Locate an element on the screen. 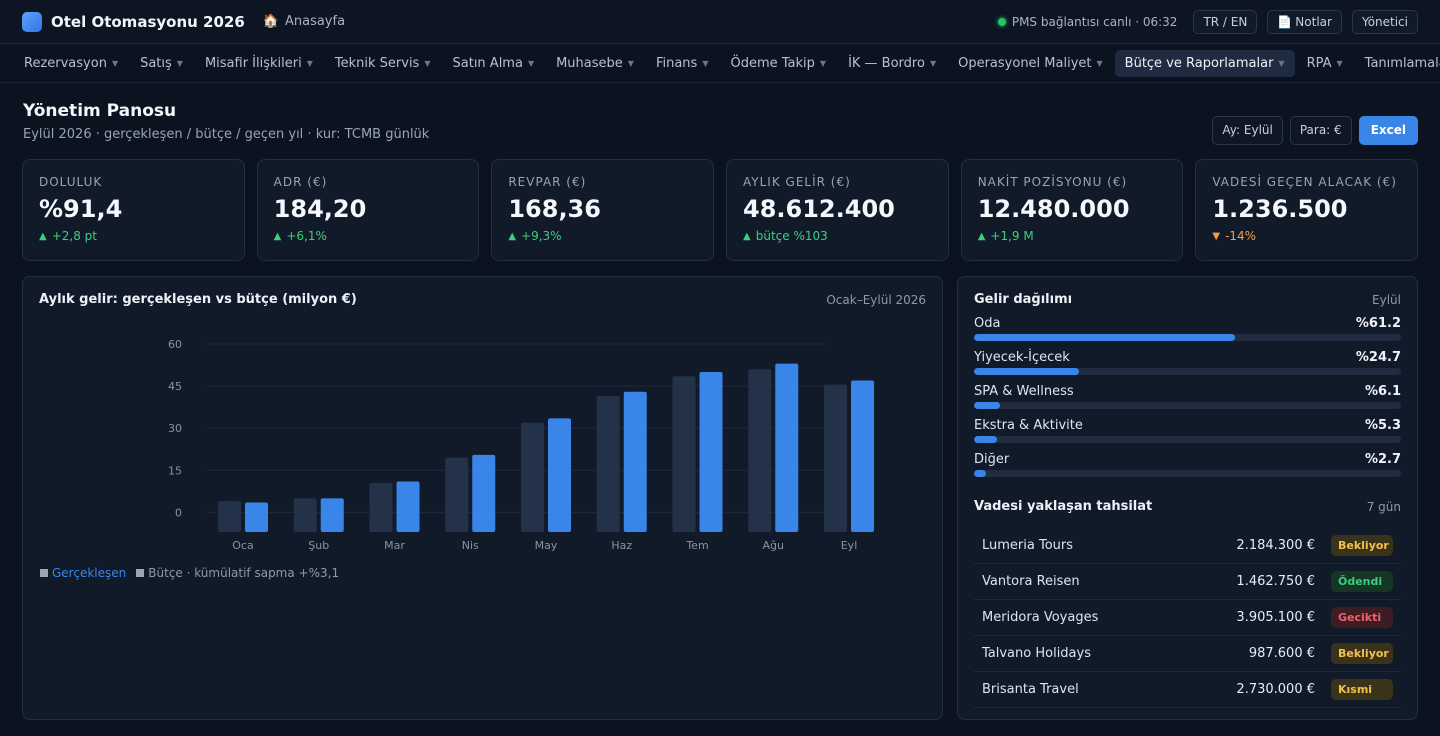 This screenshot has height=736, width=1440. distribution-bar-fill is located at coordinates (1105, 337).